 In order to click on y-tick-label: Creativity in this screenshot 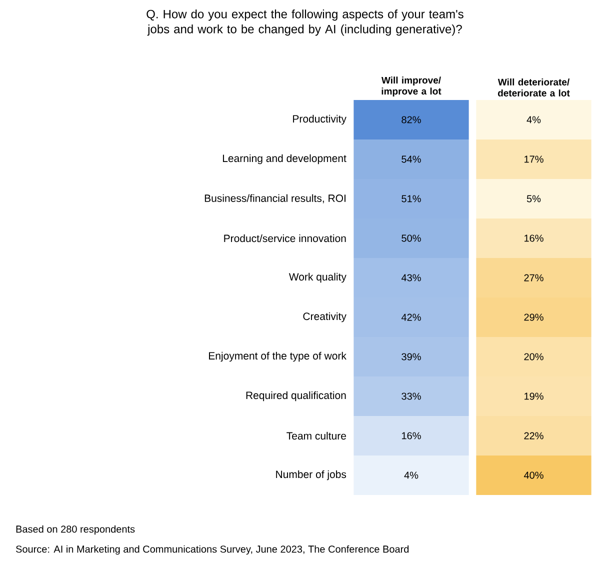, I will do `click(324, 317)`.